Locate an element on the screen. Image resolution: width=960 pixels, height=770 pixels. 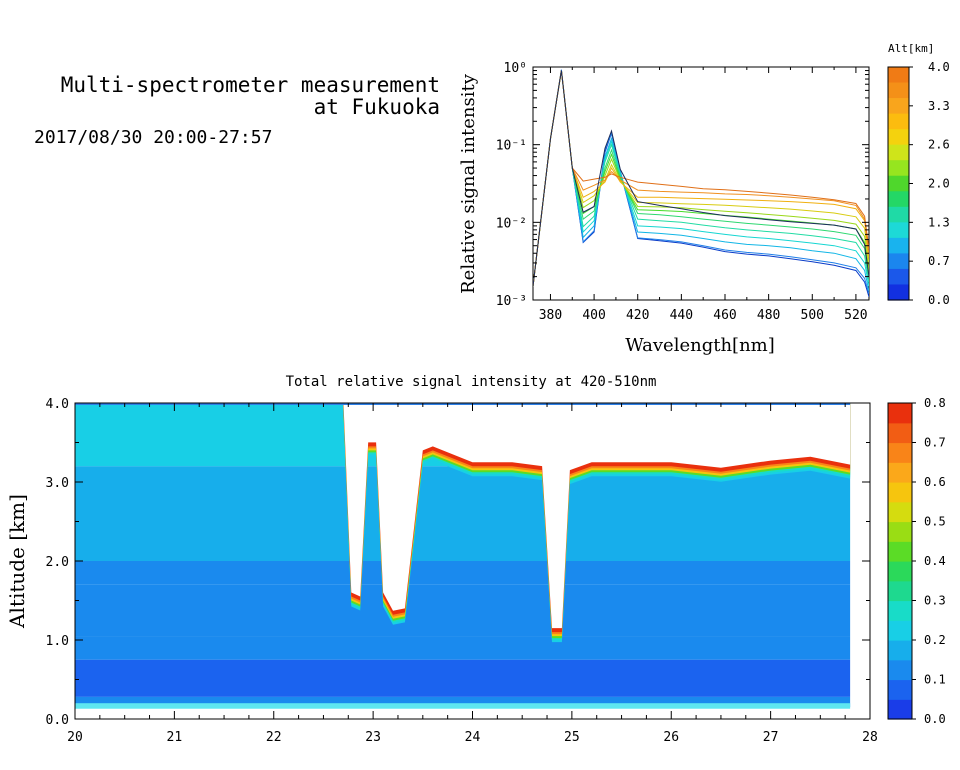
value-colorbar-tick-label: 0.8 is located at coordinates (935, 403).